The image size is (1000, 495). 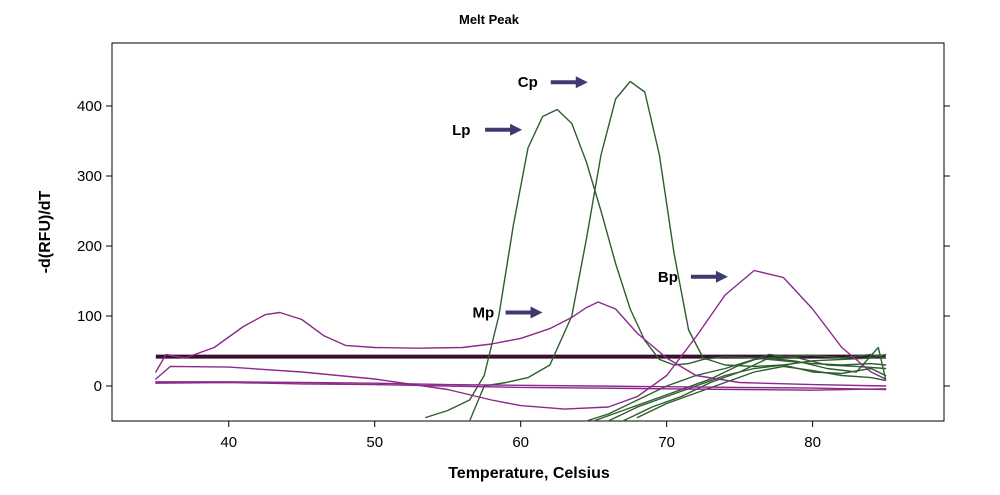 What do you see at coordinates (228, 442) in the screenshot?
I see `x-tick-label: 40` at bounding box center [228, 442].